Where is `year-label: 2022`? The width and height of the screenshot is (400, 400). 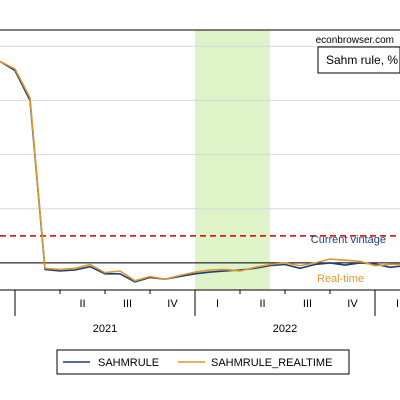 year-label: 2022 is located at coordinates (285, 329).